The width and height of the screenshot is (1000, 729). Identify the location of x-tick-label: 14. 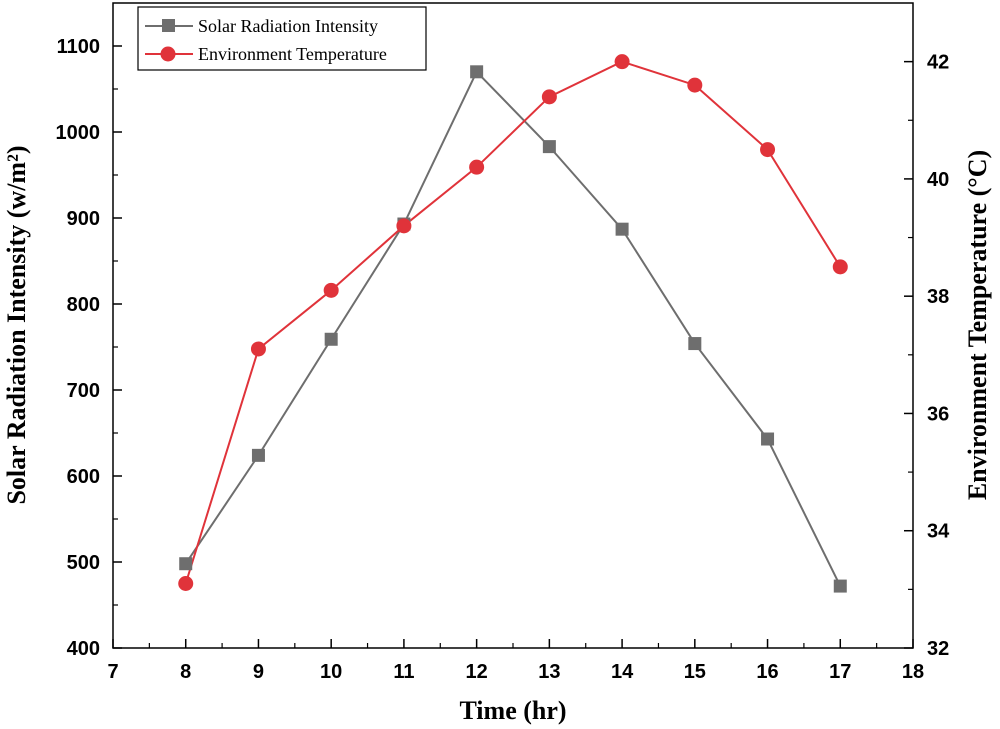
(622, 672).